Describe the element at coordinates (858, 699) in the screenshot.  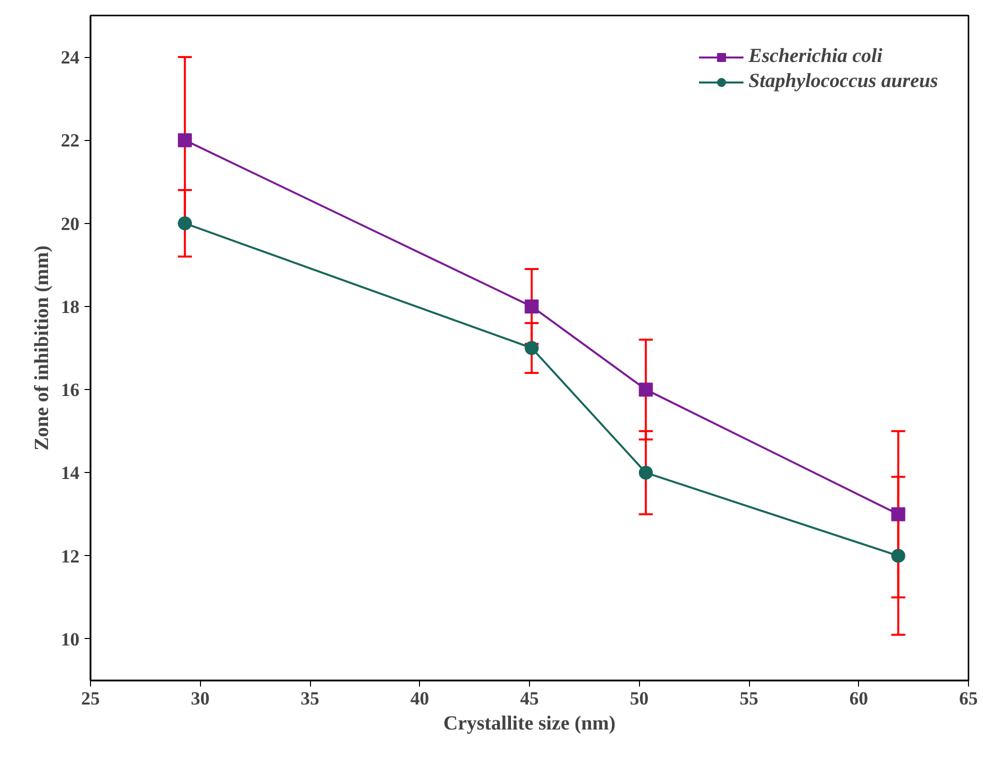
I see `x-tick-label: 60` at that location.